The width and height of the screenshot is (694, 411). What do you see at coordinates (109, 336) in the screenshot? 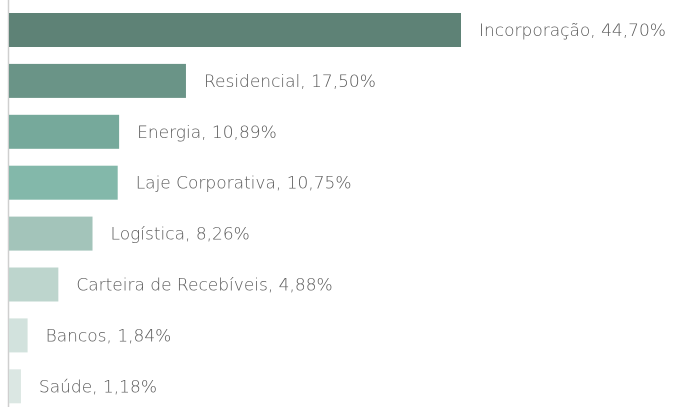
I see `bar-label: Bancos, 1,84%` at bounding box center [109, 336].